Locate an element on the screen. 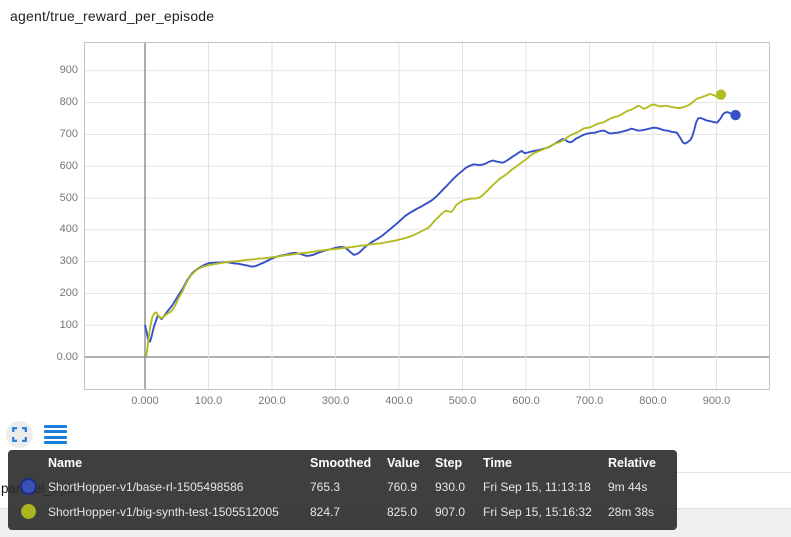 Image resolution: width=791 pixels, height=537 pixels. run-value: 760.9 is located at coordinates (402, 486).